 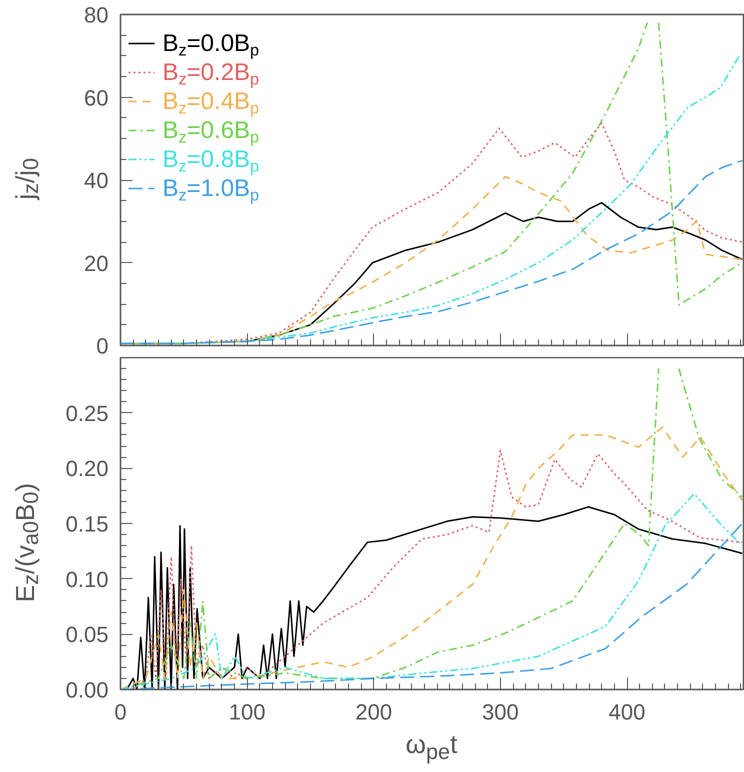 I want to click on x-tick-label: 400, so click(x=627, y=712).